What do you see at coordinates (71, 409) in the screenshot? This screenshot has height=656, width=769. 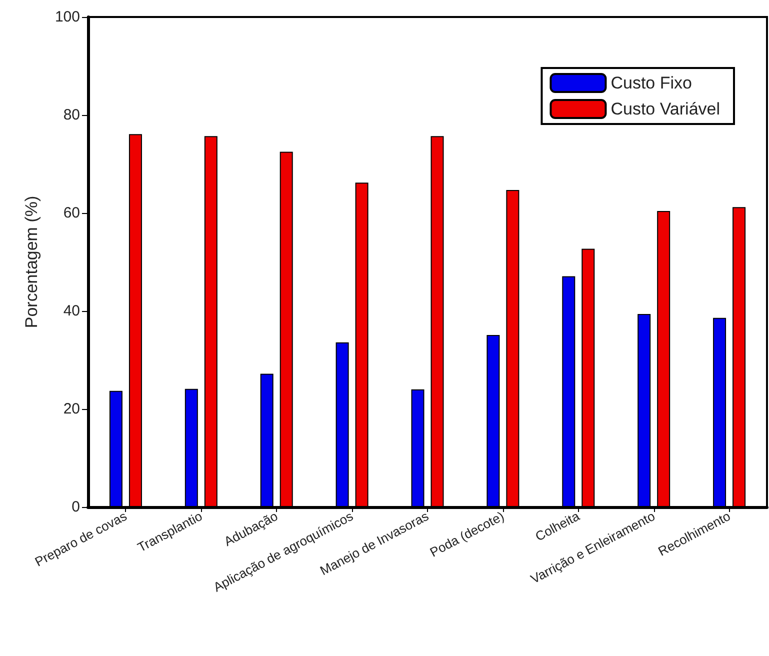 I see `y-tick-label: 20` at bounding box center [71, 409].